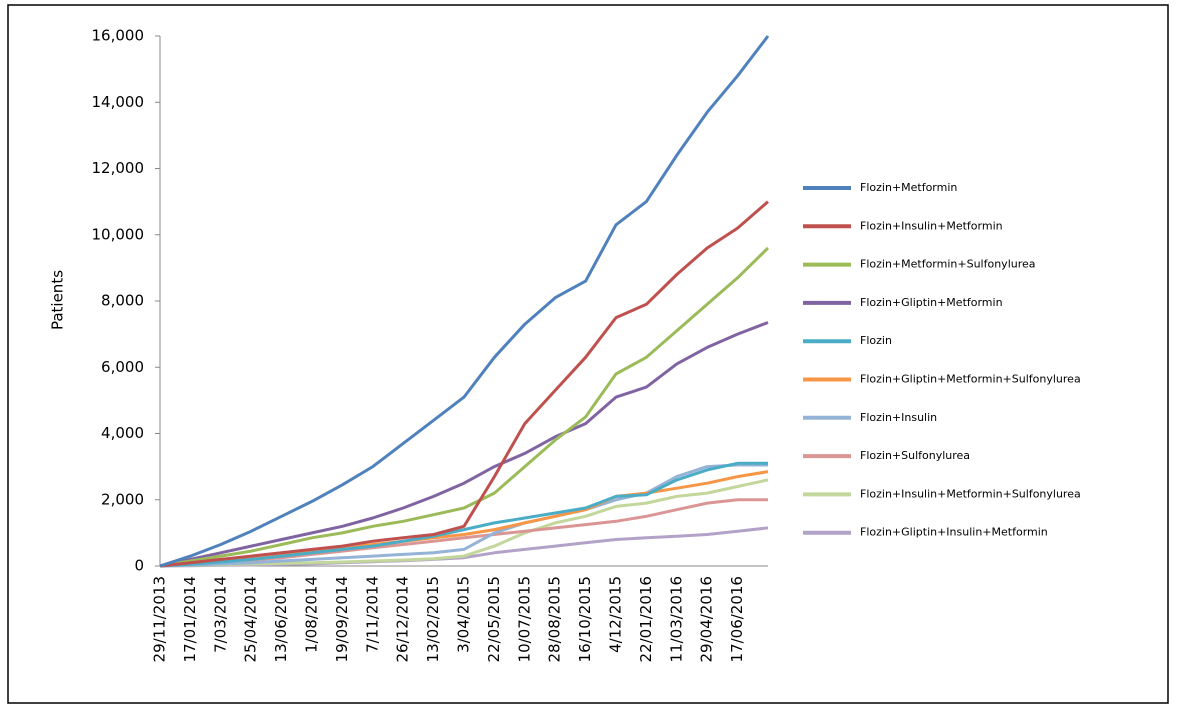  What do you see at coordinates (970, 493) in the screenshot?
I see `legend-label: Flozin+Insulin+Metformin+Sulfonylurea` at bounding box center [970, 493].